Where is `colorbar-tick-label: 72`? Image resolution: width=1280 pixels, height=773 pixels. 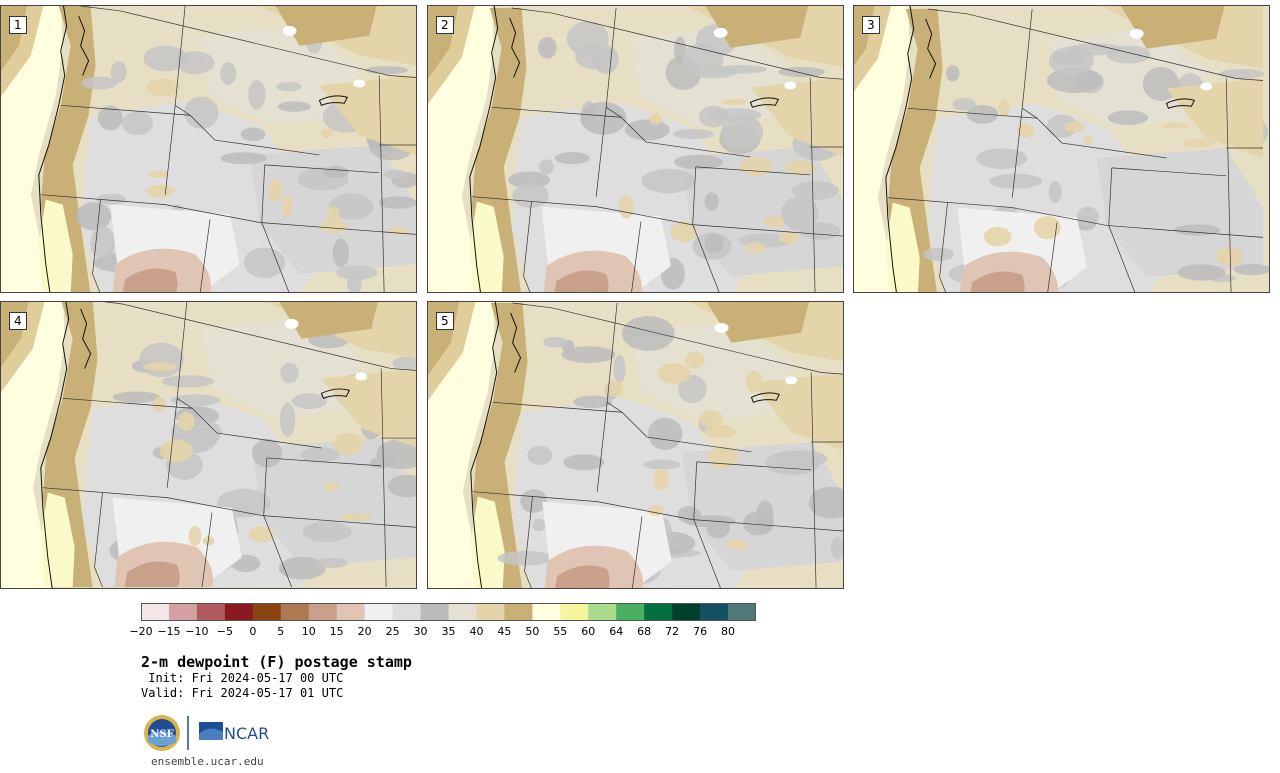 colorbar-tick-label: 72 is located at coordinates (672, 631).